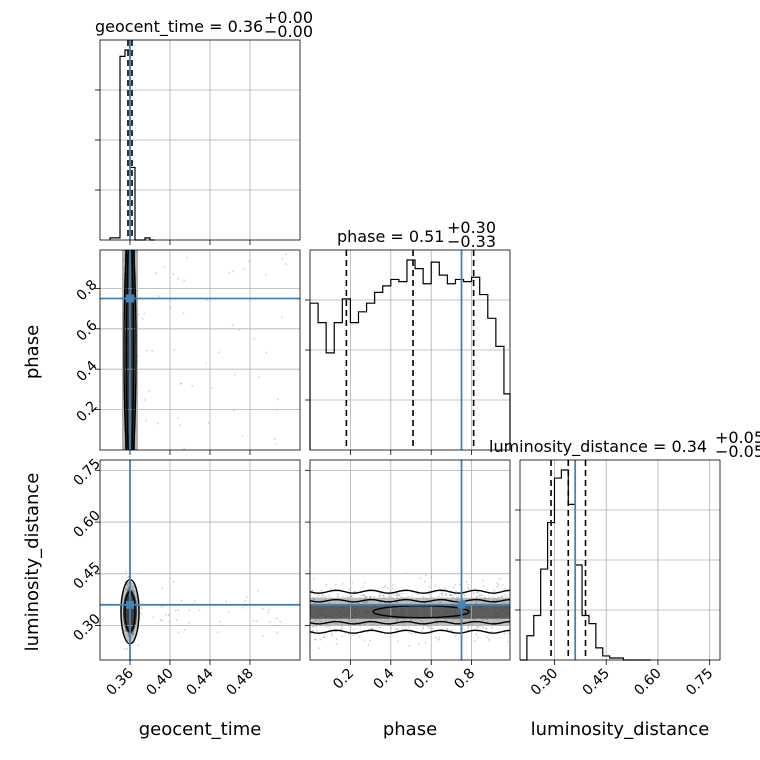  Describe the element at coordinates (699, 682) in the screenshot. I see `tick-label-x: 0.75` at that location.